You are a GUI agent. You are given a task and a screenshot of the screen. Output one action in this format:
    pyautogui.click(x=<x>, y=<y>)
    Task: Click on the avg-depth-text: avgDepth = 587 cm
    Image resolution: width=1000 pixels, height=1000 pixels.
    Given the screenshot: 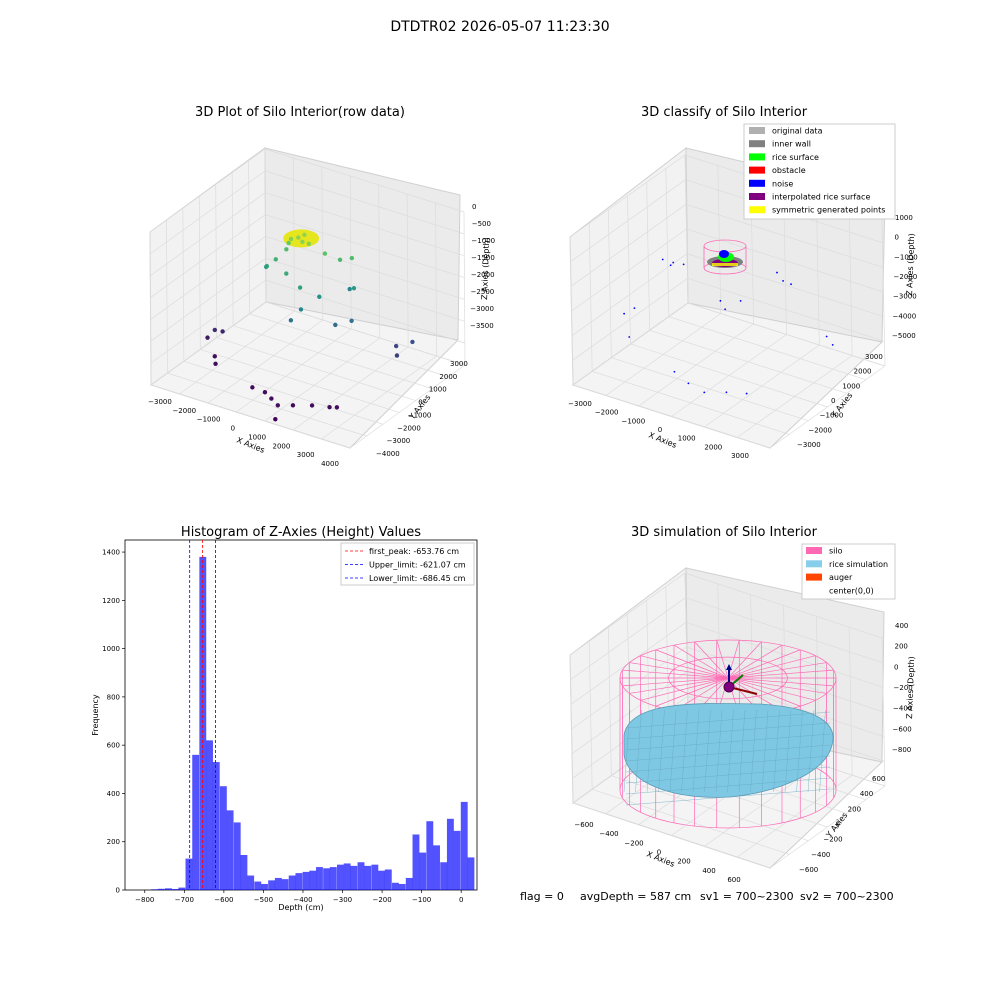 What is the action you would take?
    pyautogui.click(x=635, y=896)
    